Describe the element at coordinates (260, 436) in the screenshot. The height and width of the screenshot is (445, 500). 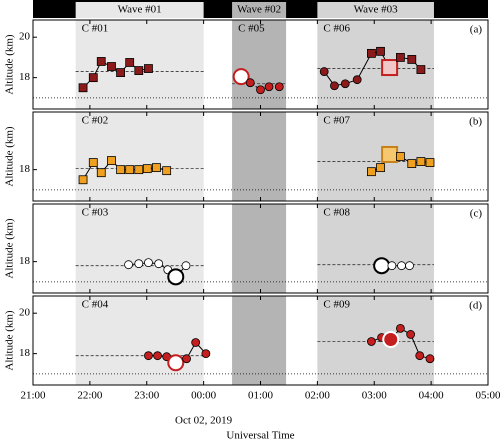
I see `x-axis-label: Universal Time` at that location.